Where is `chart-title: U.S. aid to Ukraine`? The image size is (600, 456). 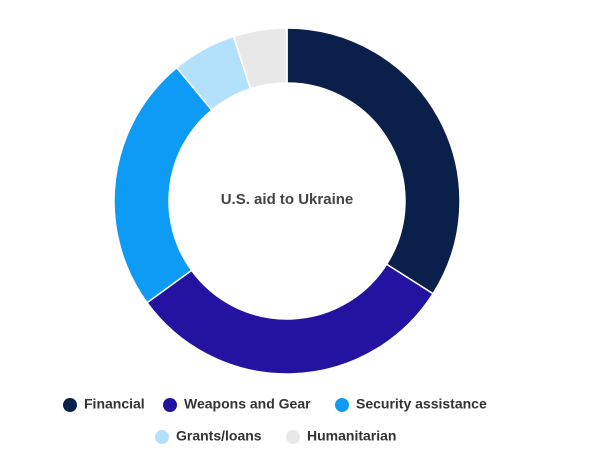
chart-title: U.S. aid to Ukraine is located at coordinates (287, 199).